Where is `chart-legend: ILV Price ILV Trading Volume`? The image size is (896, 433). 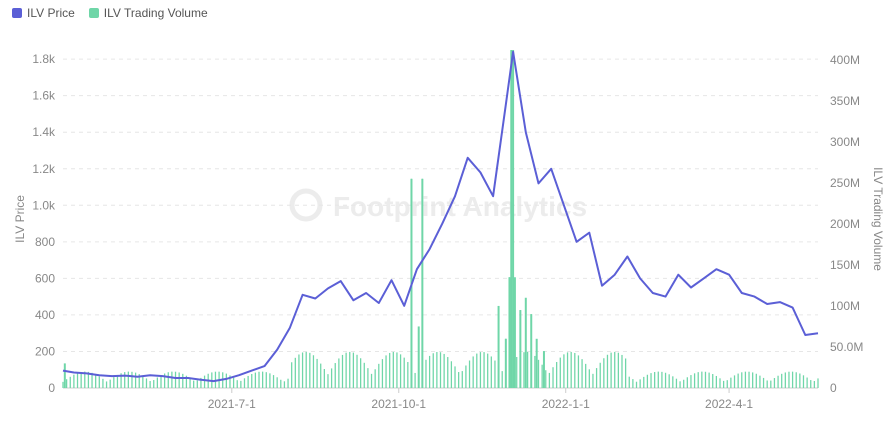
chart-legend: ILV Price ILV Trading Volume is located at coordinates (110, 13).